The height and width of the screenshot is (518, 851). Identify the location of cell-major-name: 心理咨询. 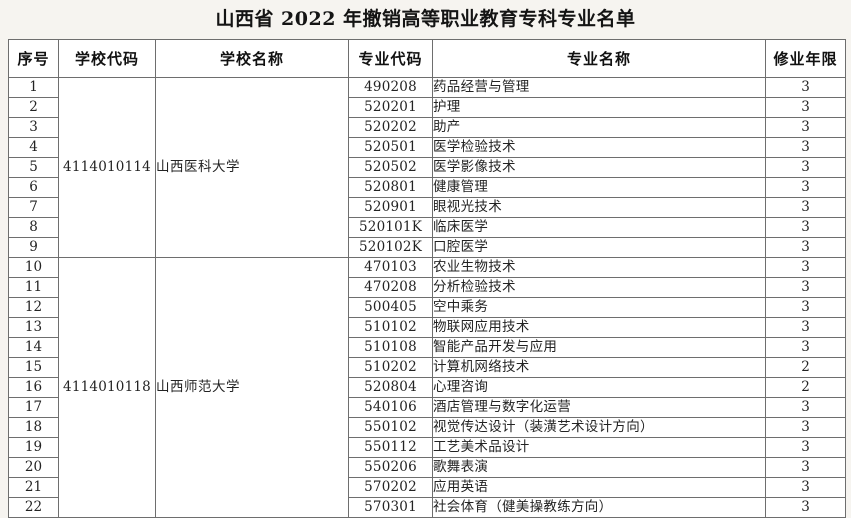
(599, 387).